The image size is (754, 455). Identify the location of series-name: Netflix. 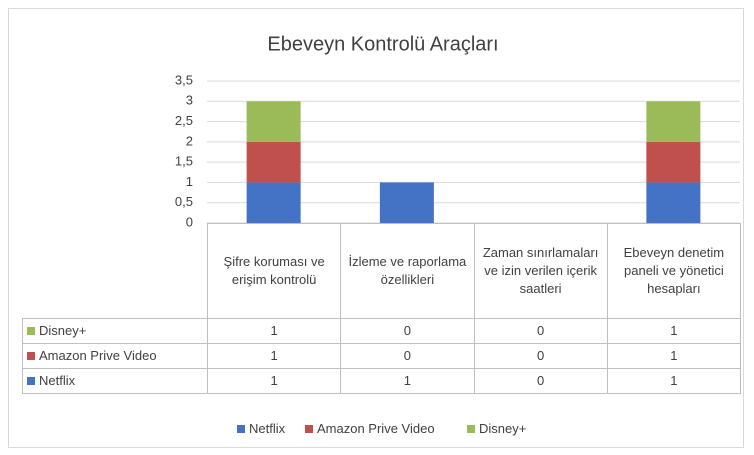
(57, 380).